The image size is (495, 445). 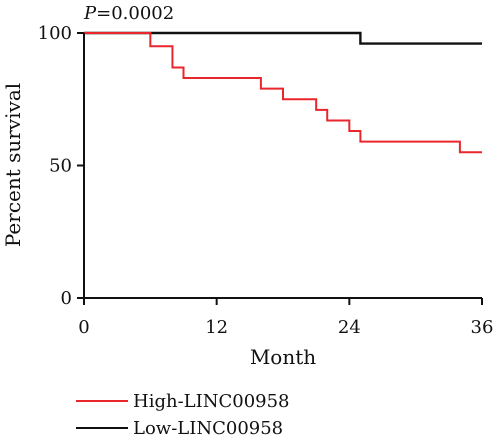 I want to click on x-tick-label-1: 12, so click(x=216, y=327).